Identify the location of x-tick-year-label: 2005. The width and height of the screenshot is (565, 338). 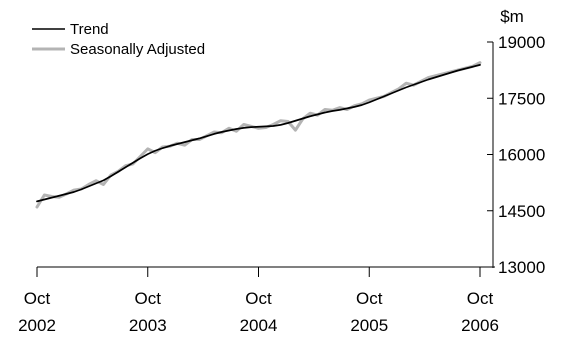
(369, 325).